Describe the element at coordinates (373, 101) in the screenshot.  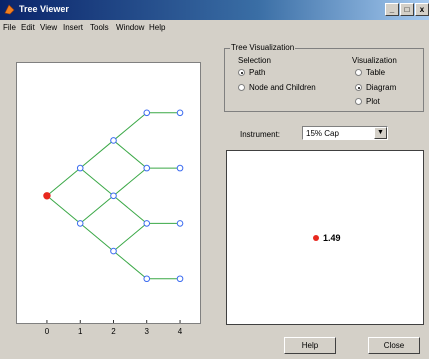
I see `radio-plot-label: Plot` at that location.